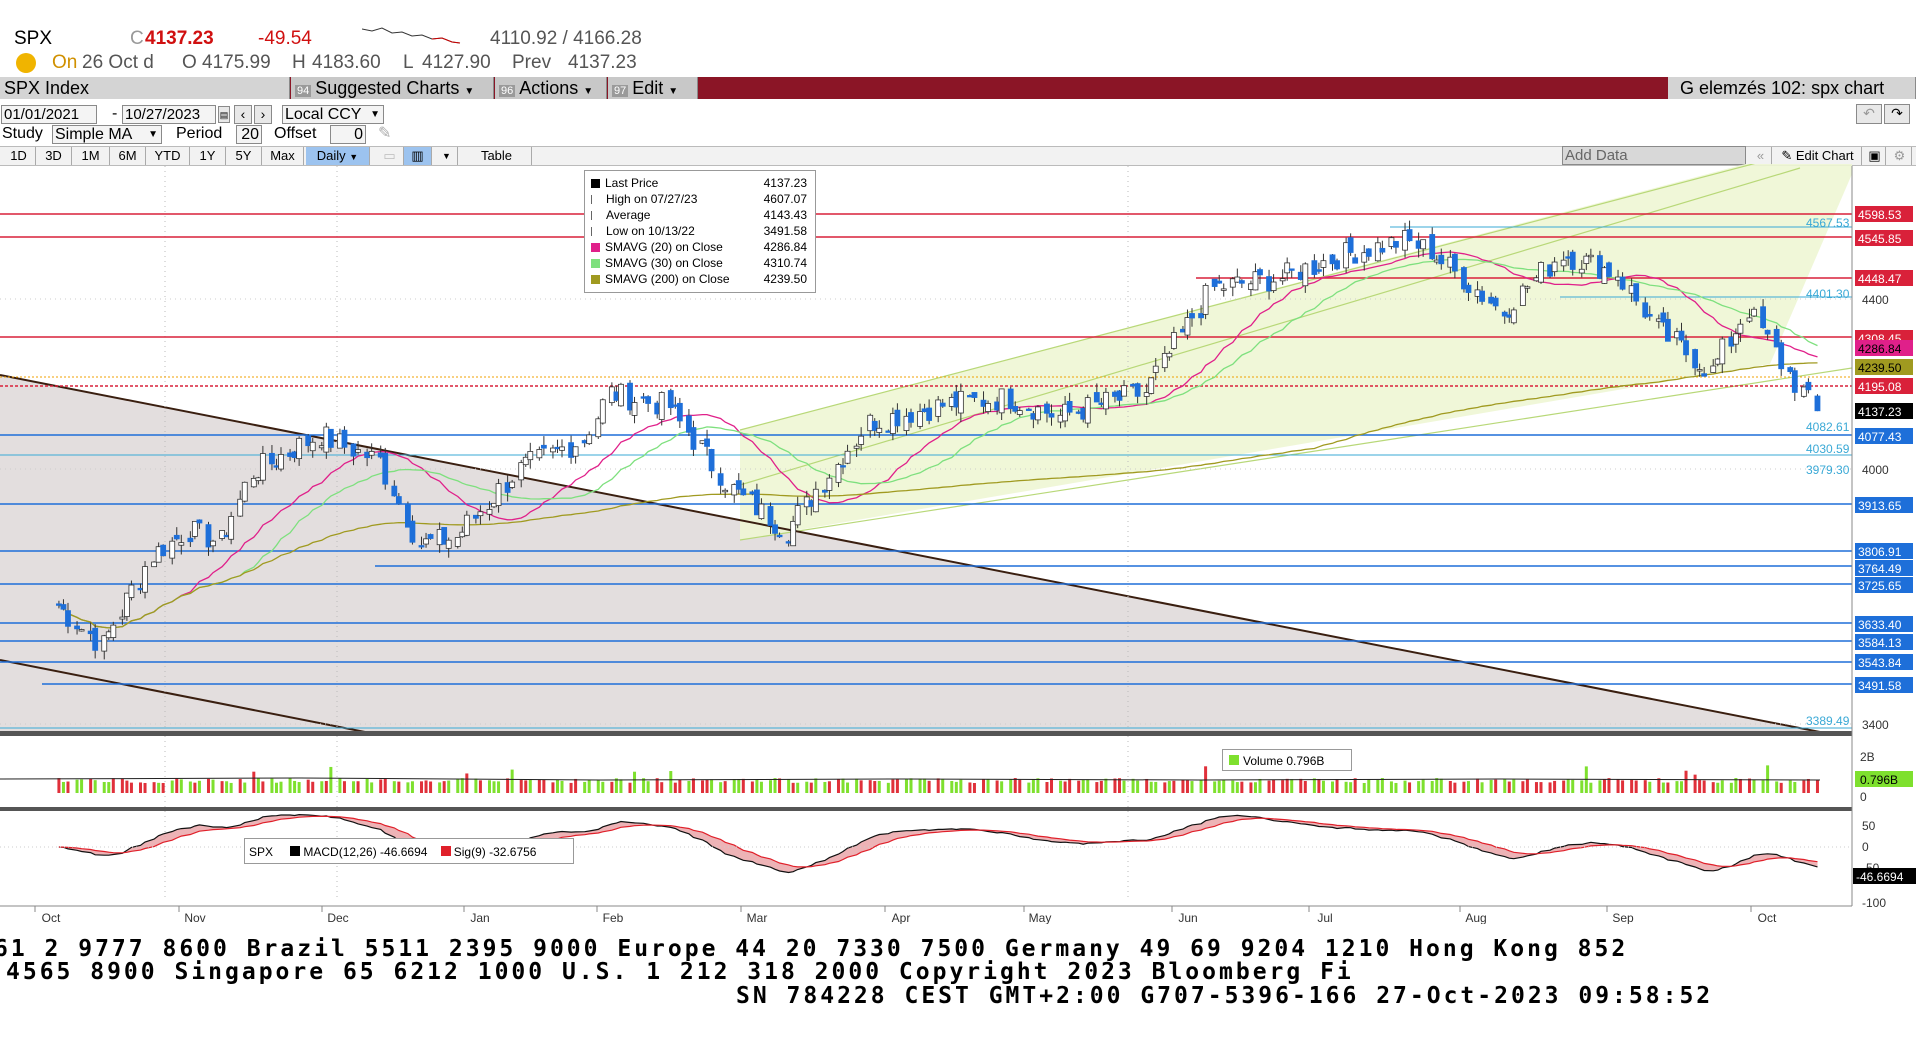 The image size is (1916, 1051). Describe the element at coordinates (1287, 760) in the screenshot. I see `volume-legend: Volume 0.796B` at that location.